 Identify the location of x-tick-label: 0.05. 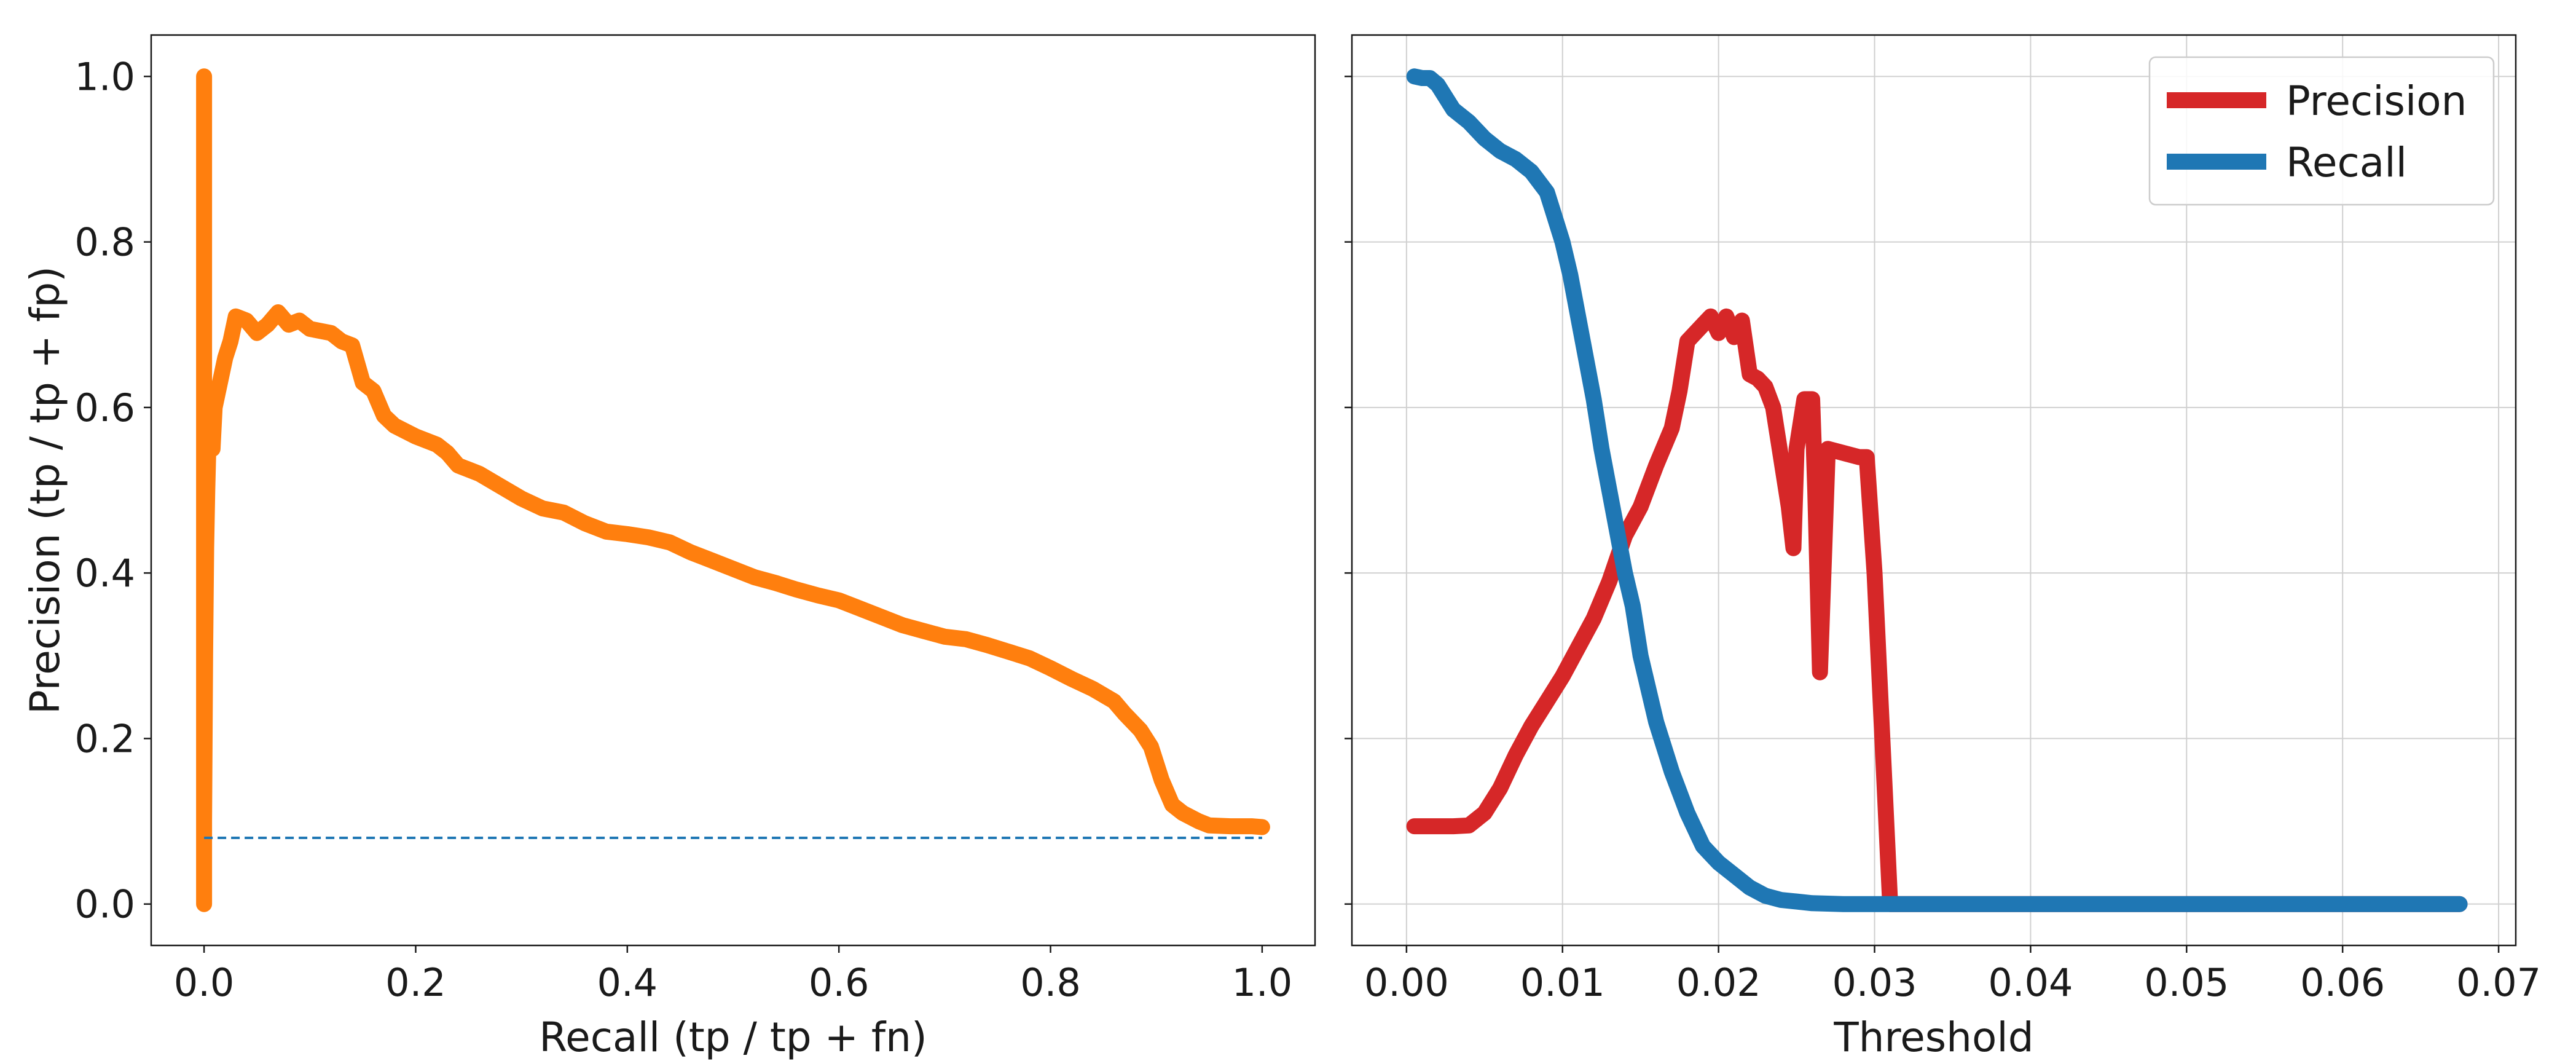
(2186, 982).